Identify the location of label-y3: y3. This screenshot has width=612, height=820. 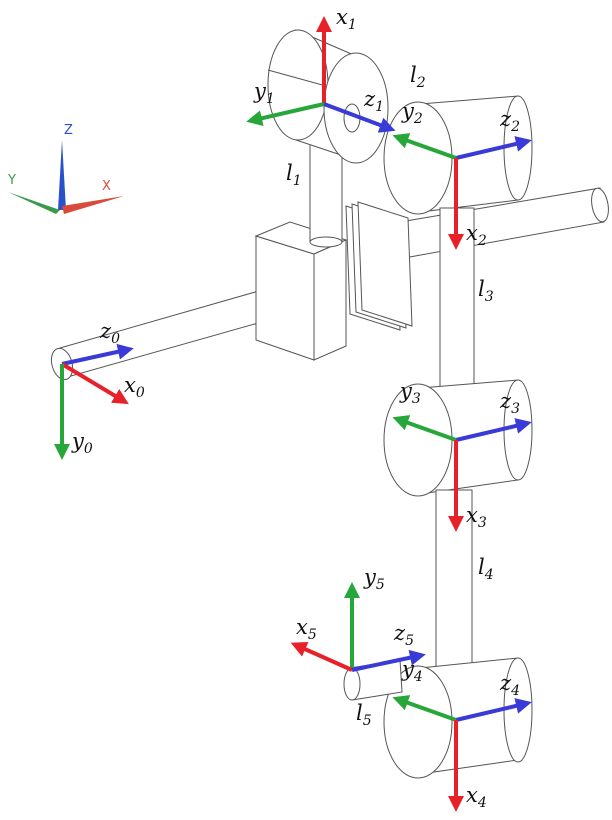
(410, 393).